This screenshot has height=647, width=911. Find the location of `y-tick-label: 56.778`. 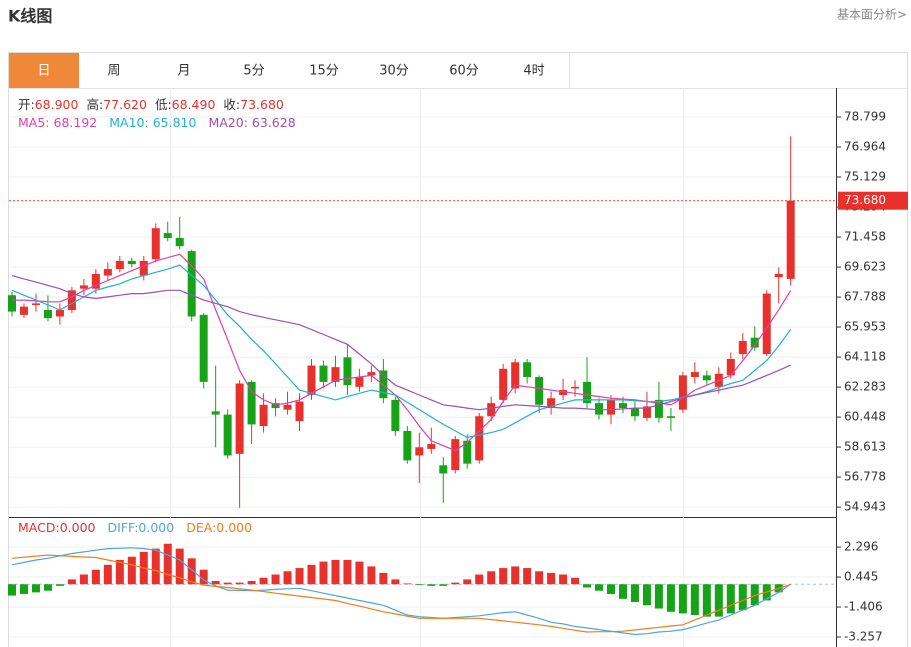

y-tick-label: 56.778 is located at coordinates (865, 477).